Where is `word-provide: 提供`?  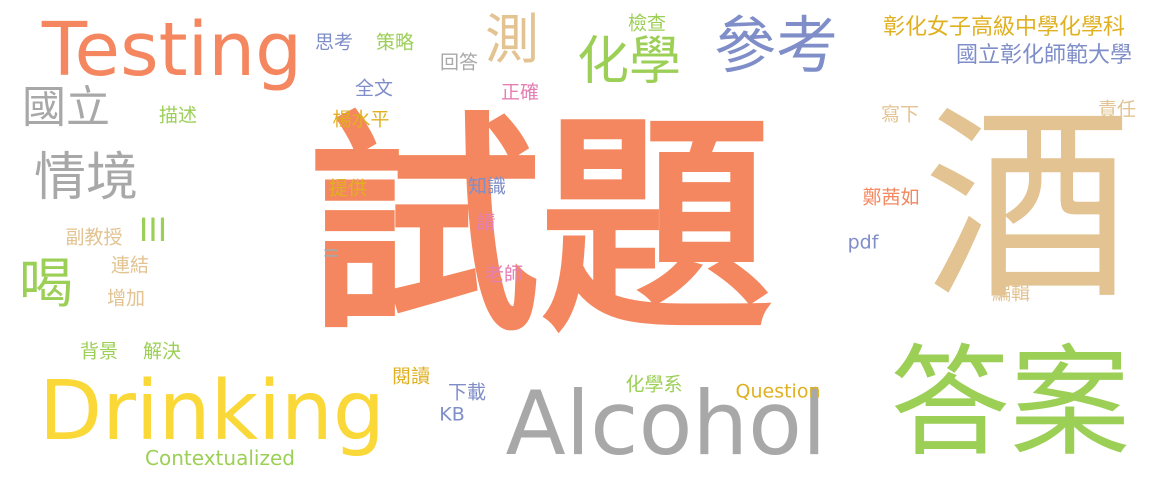
word-provide: 提供 is located at coordinates (348, 188).